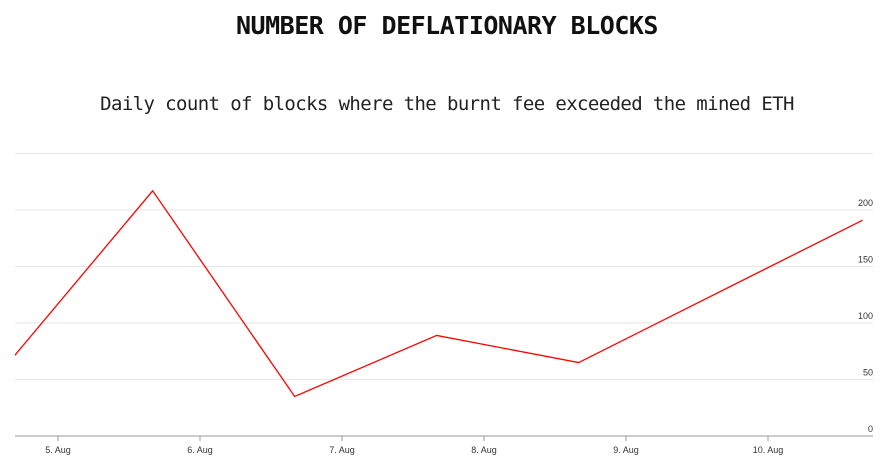 Image resolution: width=894 pixels, height=472 pixels. Describe the element at coordinates (484, 450) in the screenshot. I see `x-tick-label: 8. Aug` at that location.